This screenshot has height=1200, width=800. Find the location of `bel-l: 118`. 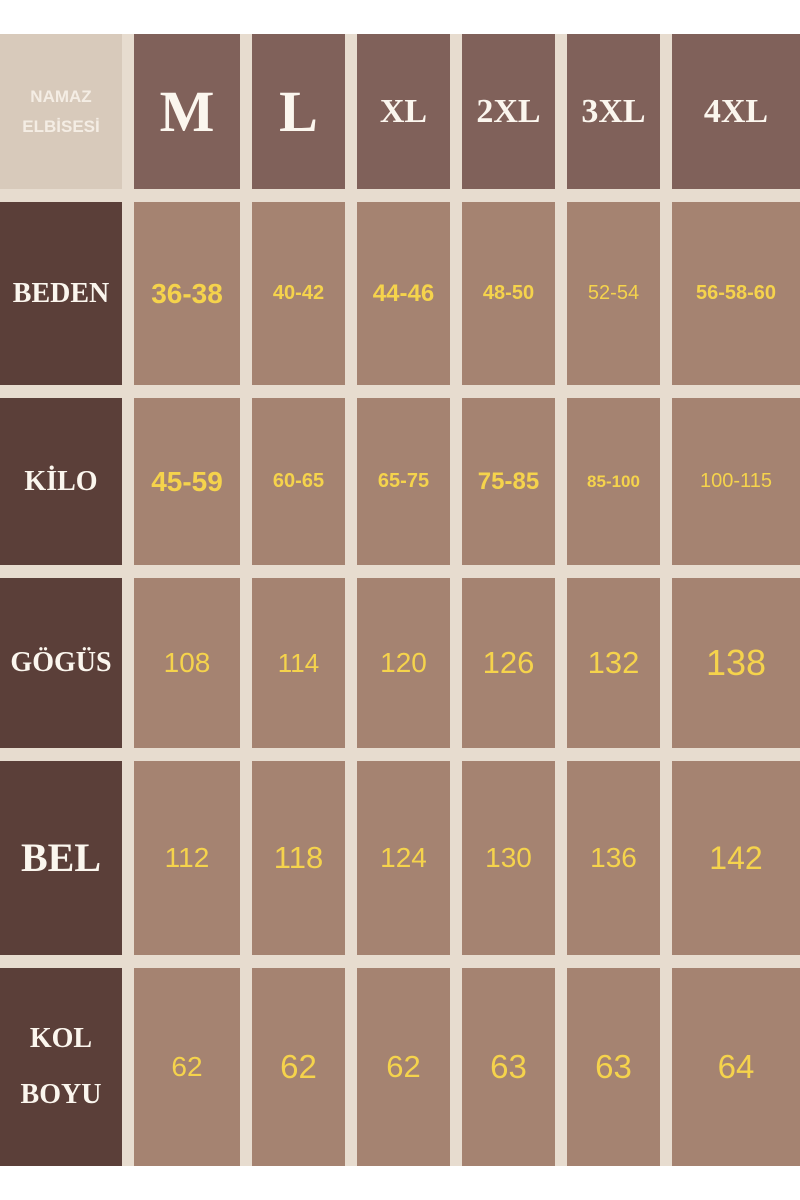

bel-l: 118 is located at coordinates (298, 858).